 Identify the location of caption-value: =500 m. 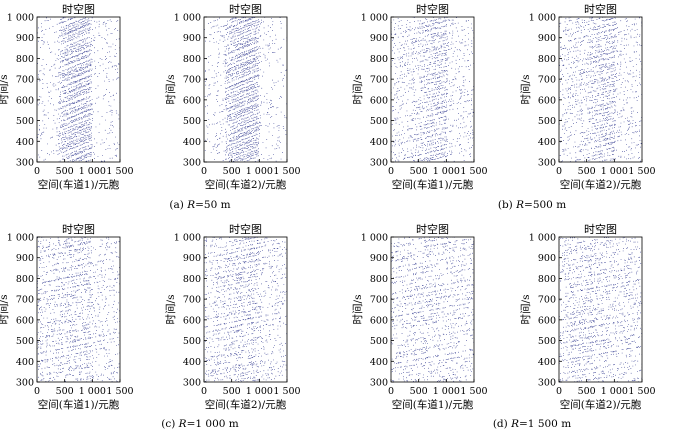
(545, 205).